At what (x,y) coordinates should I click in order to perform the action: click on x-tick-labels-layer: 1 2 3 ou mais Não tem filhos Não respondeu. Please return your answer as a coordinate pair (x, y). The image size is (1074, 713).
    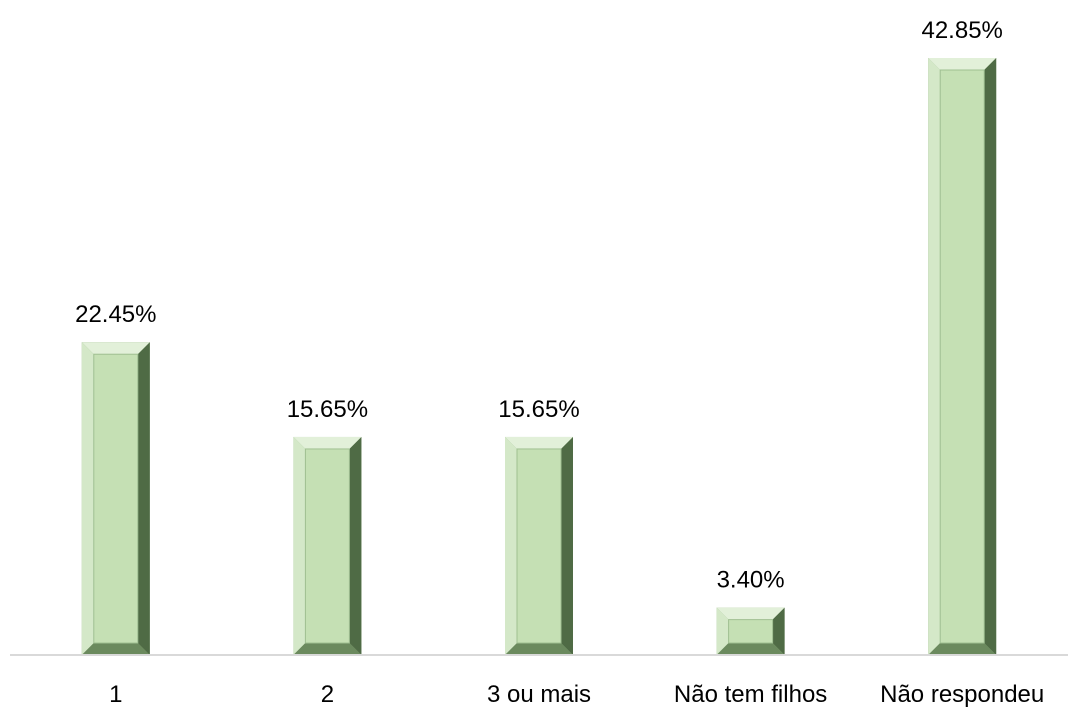
    Looking at the image, I should click on (576, 694).